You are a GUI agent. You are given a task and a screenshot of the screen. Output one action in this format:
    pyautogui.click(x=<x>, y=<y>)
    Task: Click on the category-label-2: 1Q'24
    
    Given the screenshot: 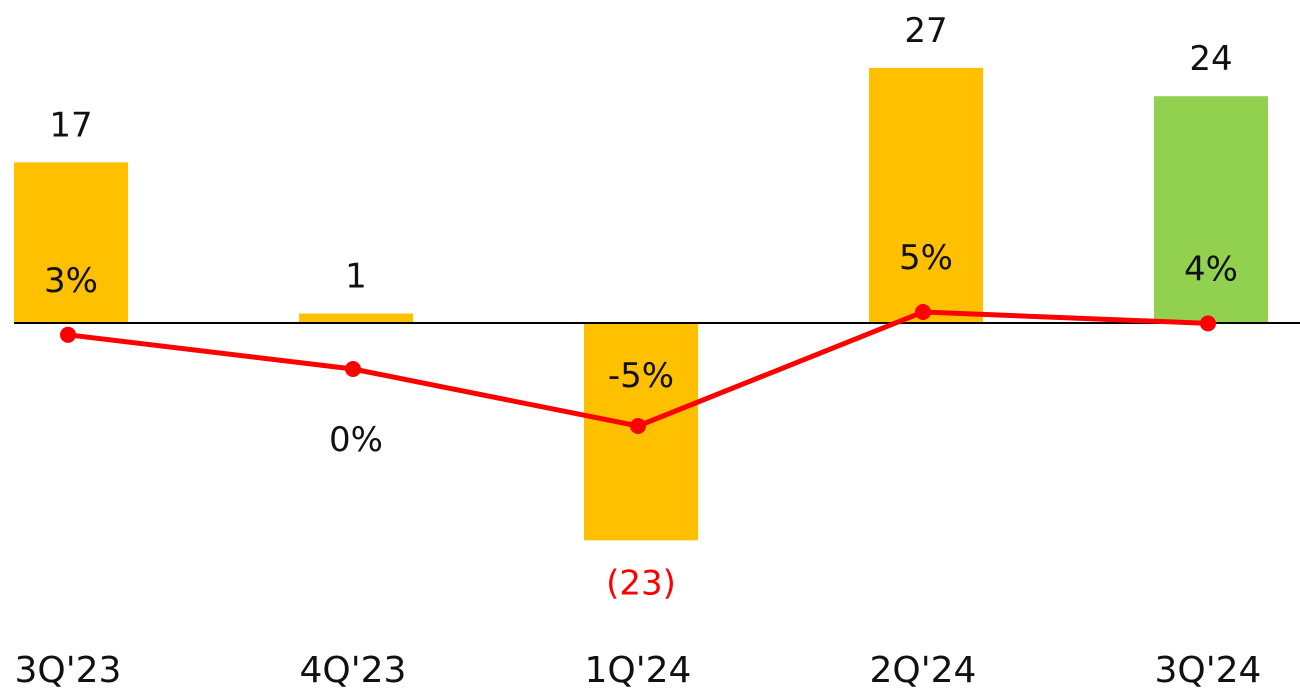 What is the action you would take?
    pyautogui.click(x=638, y=670)
    